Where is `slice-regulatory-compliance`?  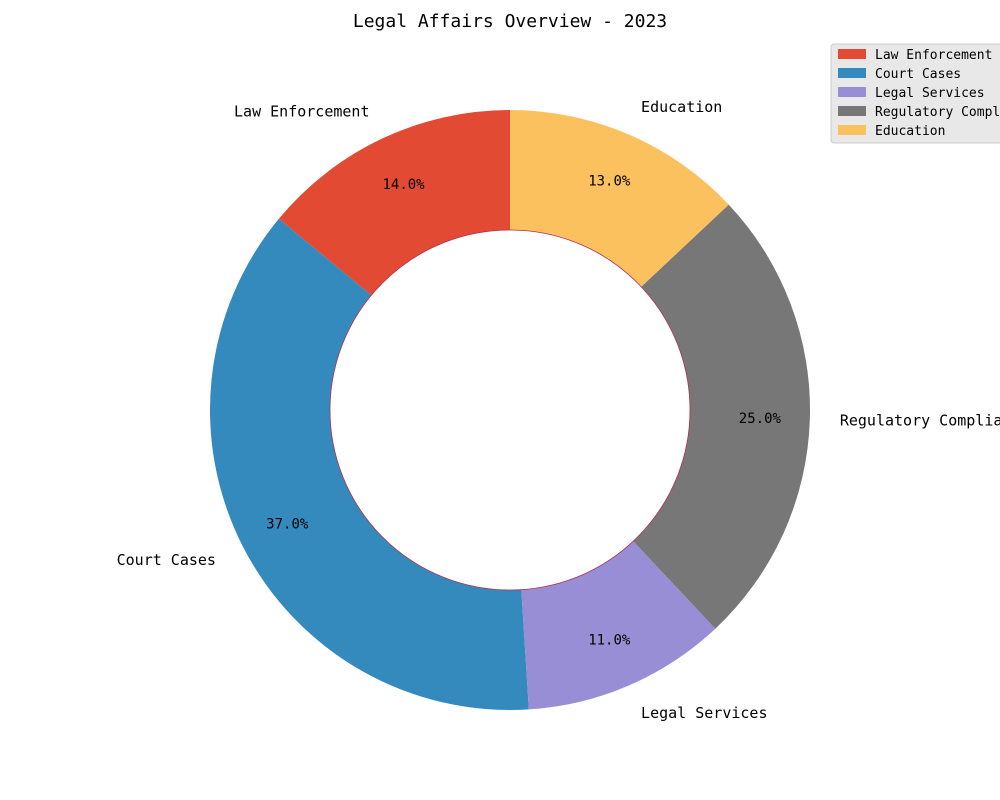 slice-regulatory-compliance is located at coordinates (721, 416).